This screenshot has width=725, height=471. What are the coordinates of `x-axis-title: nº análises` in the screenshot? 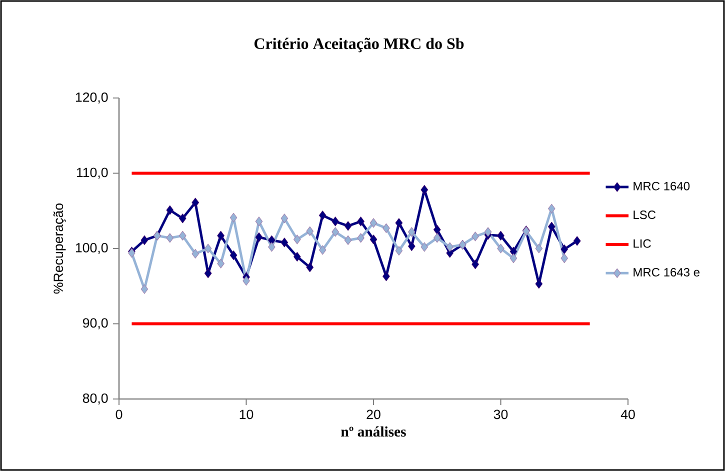 It's located at (373, 431).